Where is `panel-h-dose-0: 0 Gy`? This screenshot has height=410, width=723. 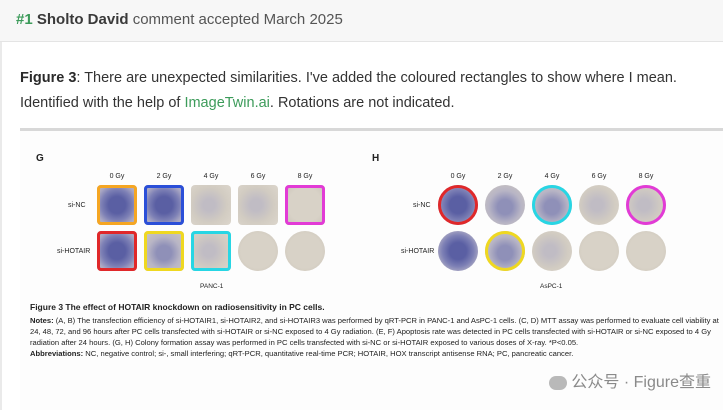
panel-h-dose-0: 0 Gy is located at coordinates (458, 176).